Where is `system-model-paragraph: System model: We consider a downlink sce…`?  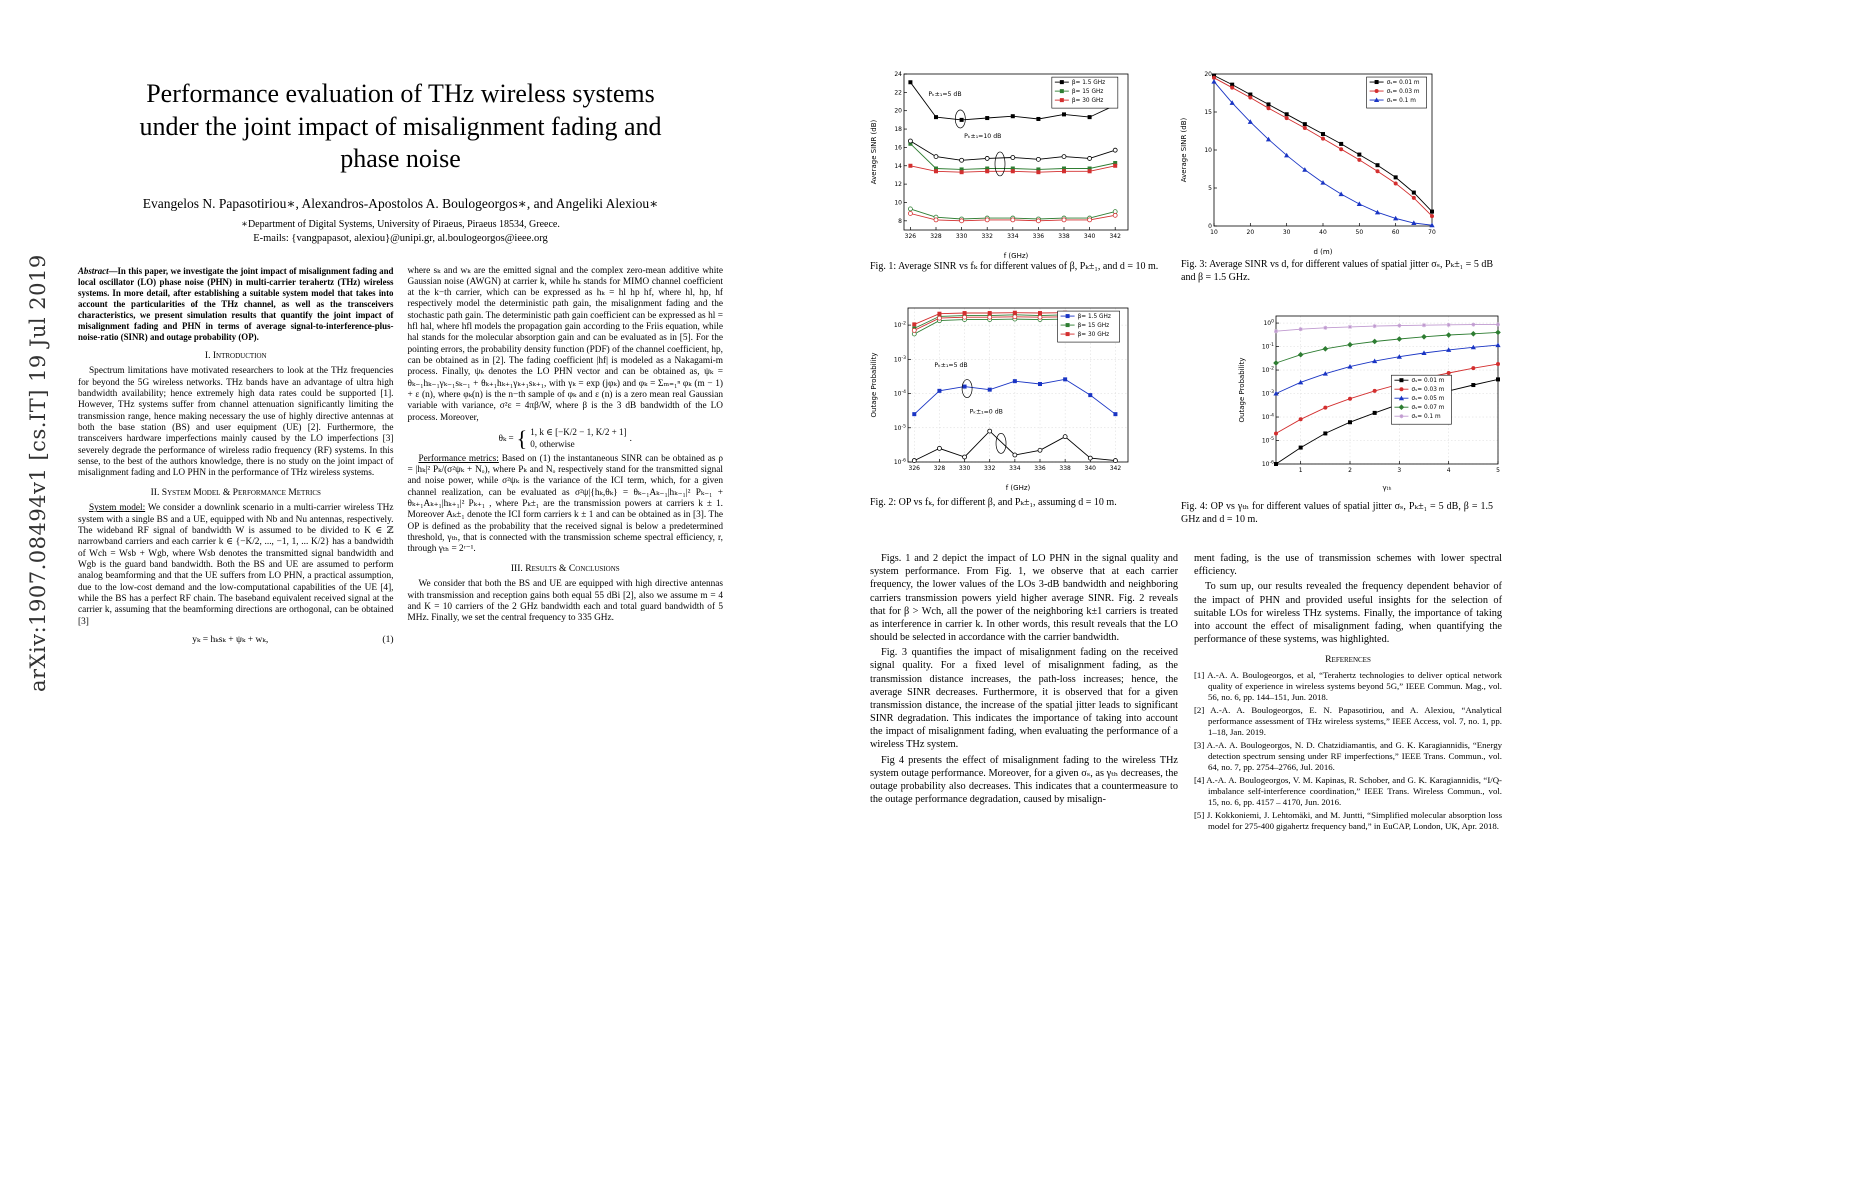 system-model-paragraph: System model: We consider a downlink sce… is located at coordinates (236, 565).